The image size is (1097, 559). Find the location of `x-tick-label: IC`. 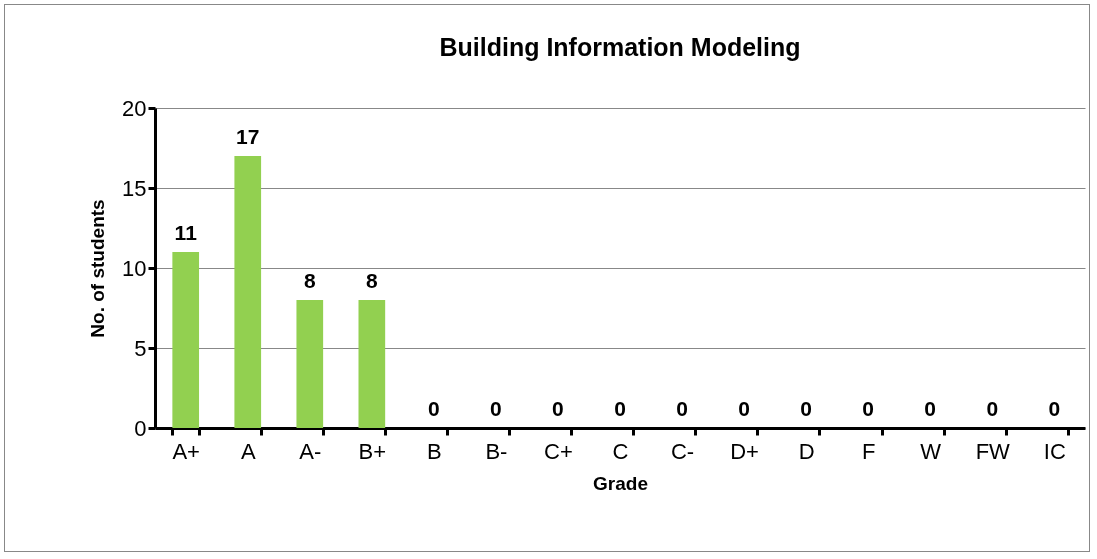

x-tick-label: IC is located at coordinates (1054, 451).